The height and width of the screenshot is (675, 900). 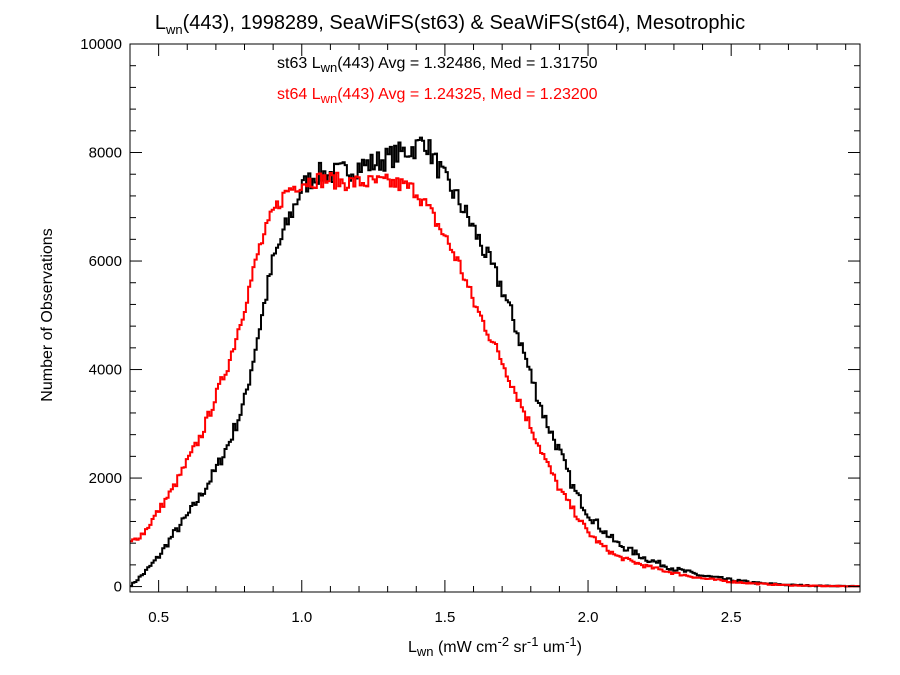 What do you see at coordinates (158, 617) in the screenshot?
I see `x-tick-label: 0.5` at bounding box center [158, 617].